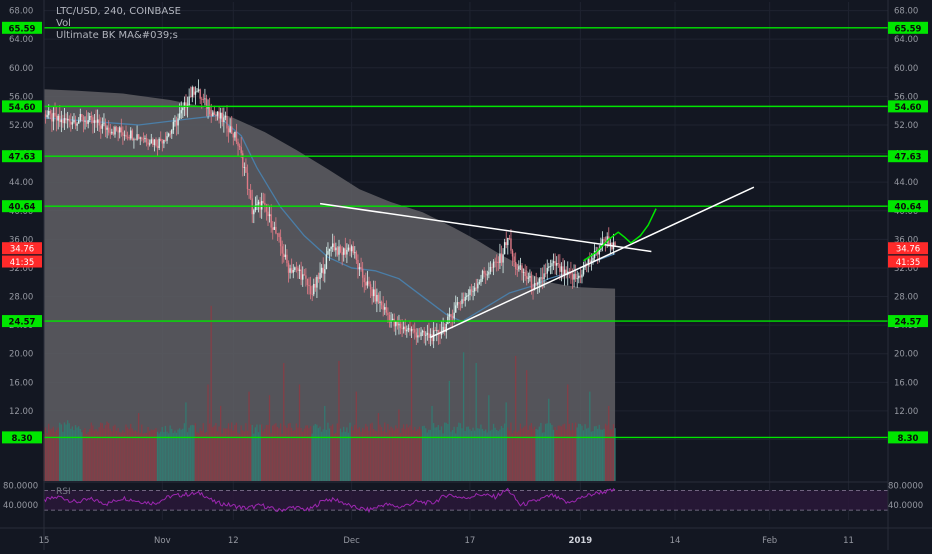 The width and height of the screenshot is (932, 554). I want to click on right-price-tick-label: 12.00, so click(906, 412).